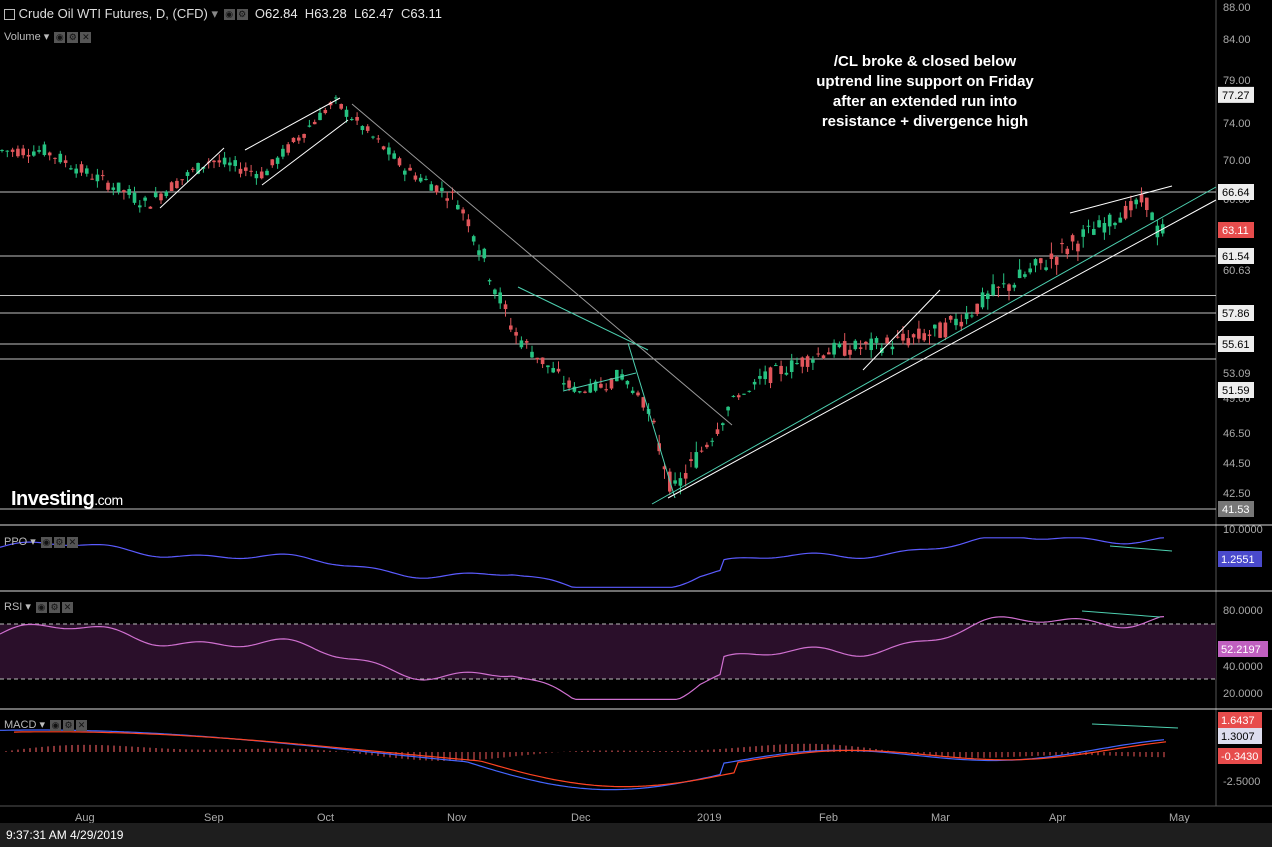 Image resolution: width=1272 pixels, height=847 pixels. Describe the element at coordinates (709, 818) in the screenshot. I see `x-tick-label: 2019` at that location.